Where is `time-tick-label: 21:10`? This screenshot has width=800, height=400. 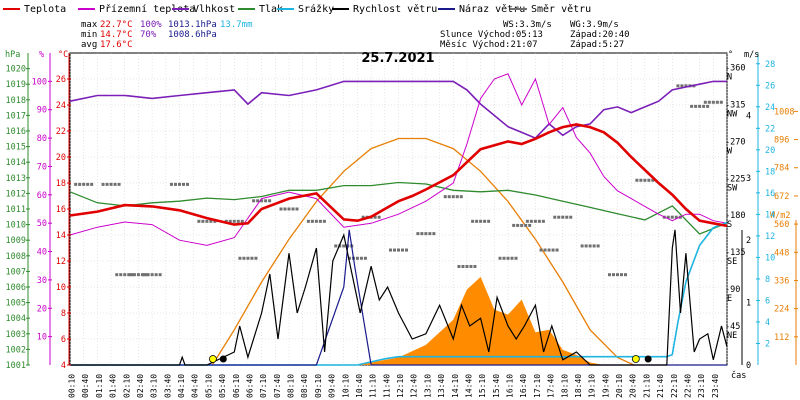 time-tick-label: 21:10 is located at coordinates (646, 386).